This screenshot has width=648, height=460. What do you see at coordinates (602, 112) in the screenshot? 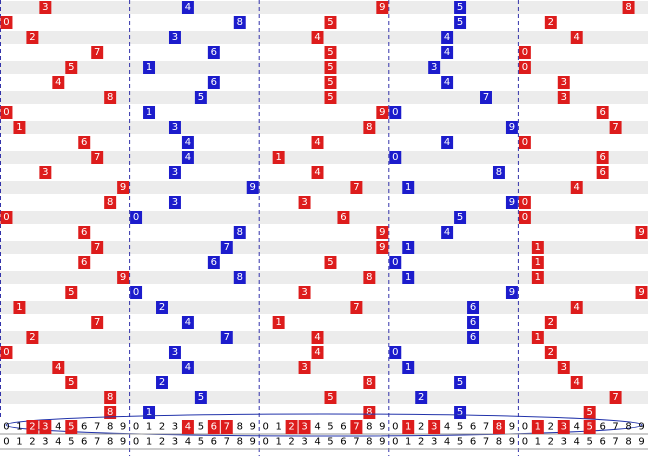
I see `number-label: 6` at bounding box center [602, 112].